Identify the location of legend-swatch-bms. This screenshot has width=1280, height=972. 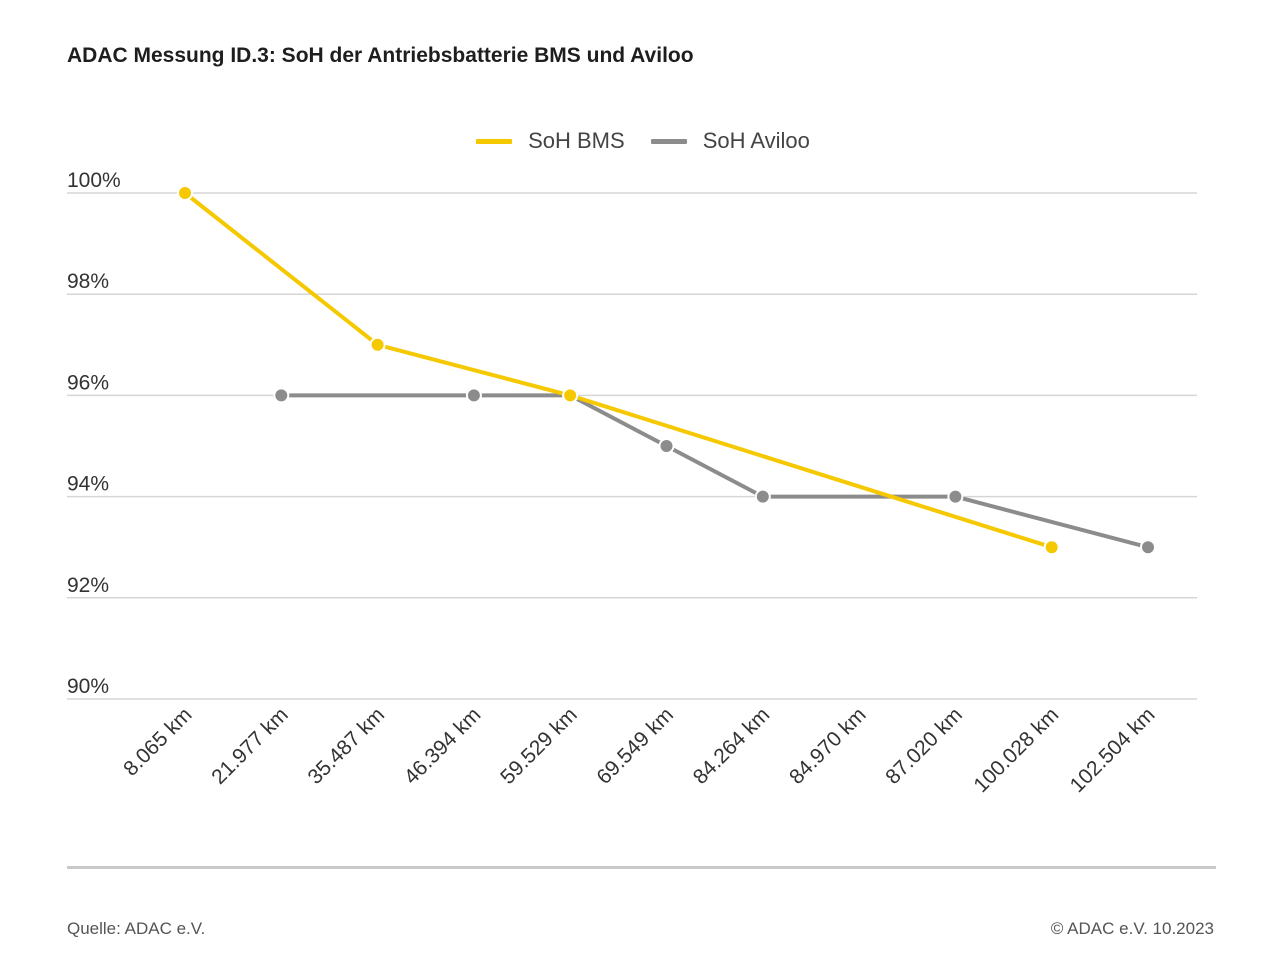
(494, 141).